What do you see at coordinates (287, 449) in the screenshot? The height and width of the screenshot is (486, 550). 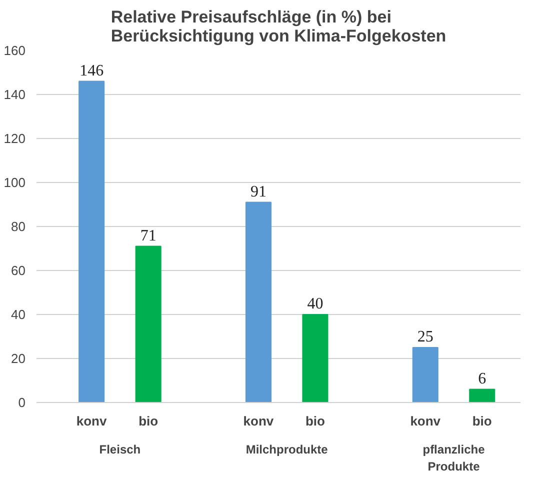 I see `x-tick-label: Milchprodukte` at bounding box center [287, 449].